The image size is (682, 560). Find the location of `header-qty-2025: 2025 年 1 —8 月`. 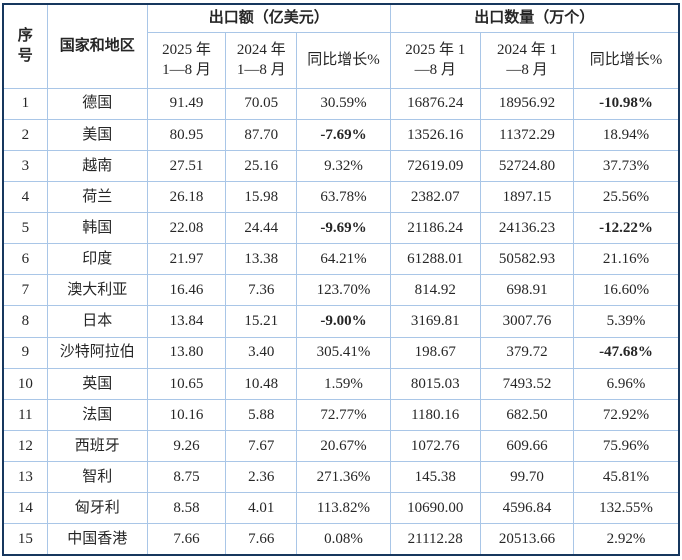

header-qty-2025: 2025 年 1 —8 月 is located at coordinates (435, 60).